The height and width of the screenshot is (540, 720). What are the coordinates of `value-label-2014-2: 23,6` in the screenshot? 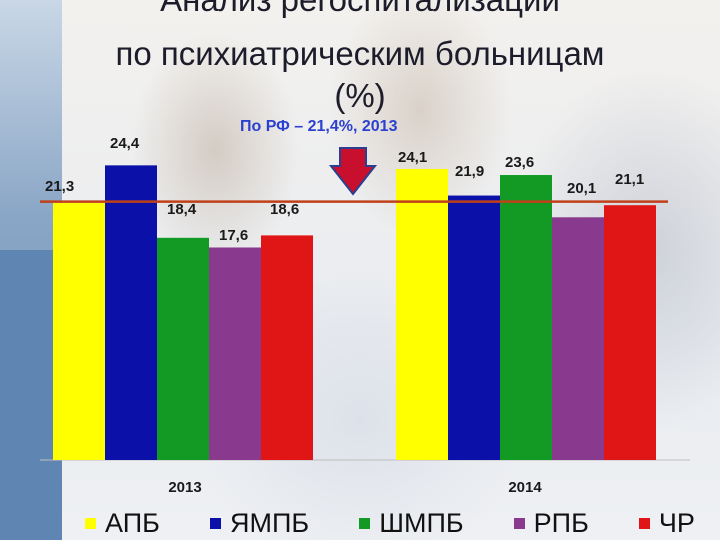 It's located at (519, 162).